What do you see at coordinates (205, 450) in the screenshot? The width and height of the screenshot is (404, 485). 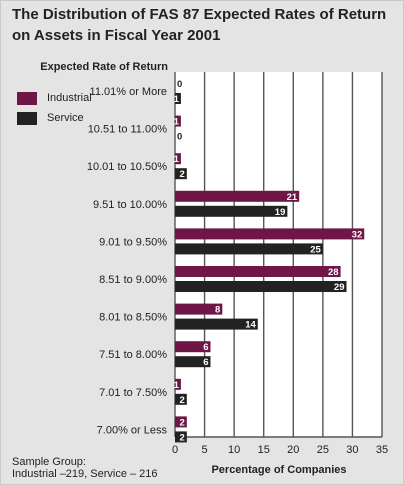 I see `x-tick-label: 5` at bounding box center [205, 450].